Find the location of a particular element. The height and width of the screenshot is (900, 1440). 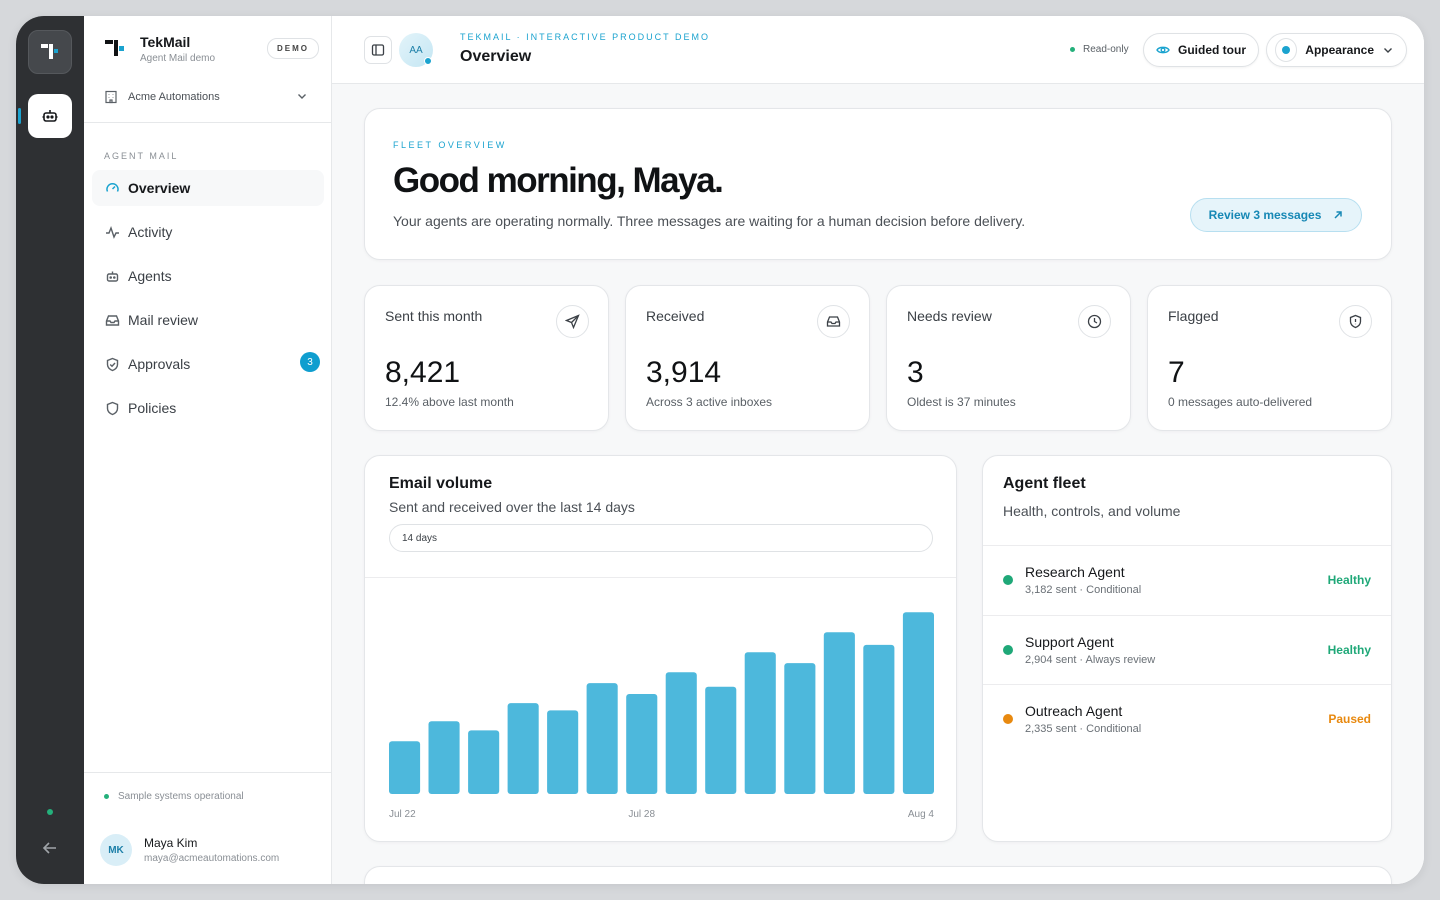

sidebar-item-policies: Policies is located at coordinates (208, 408).